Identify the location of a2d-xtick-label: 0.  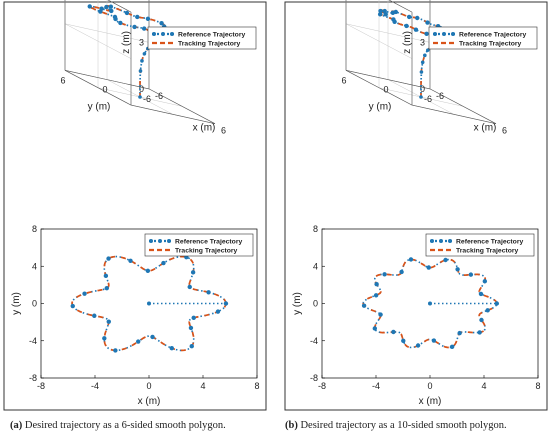
(148, 386).